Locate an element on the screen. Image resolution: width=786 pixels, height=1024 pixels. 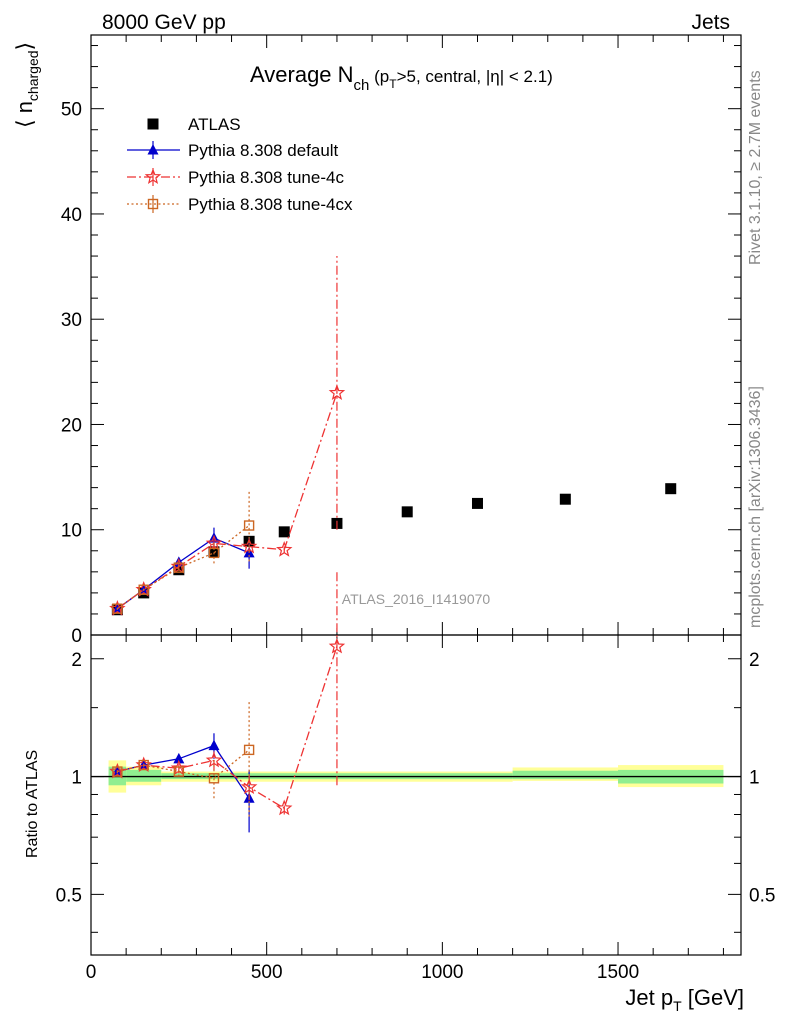
legend-item-pythia-8-308-tune-4cx: Pythia 8.308 tune-4cx is located at coordinates (240, 204).